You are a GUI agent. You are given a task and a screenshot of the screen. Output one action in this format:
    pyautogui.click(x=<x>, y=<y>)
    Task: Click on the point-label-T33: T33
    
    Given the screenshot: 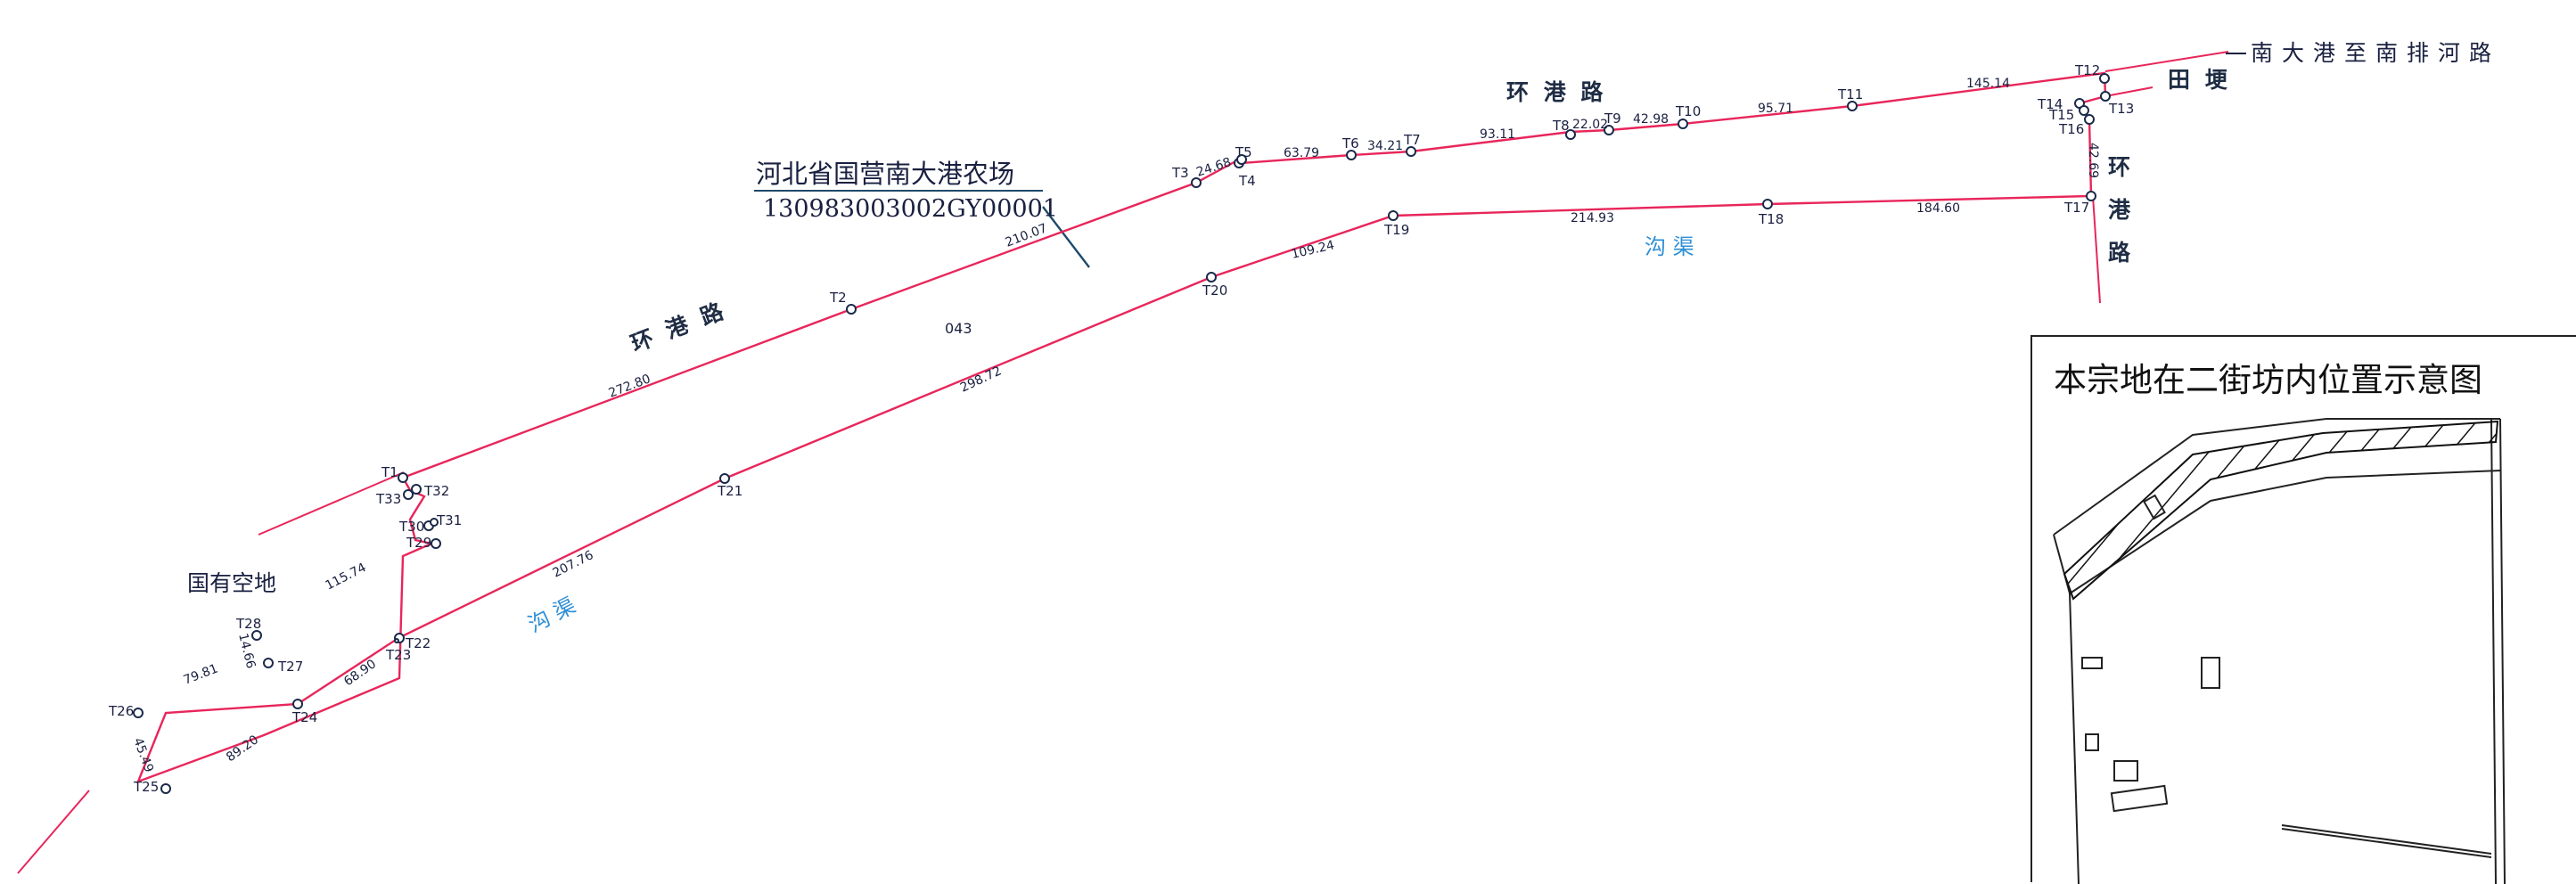 What is the action you would take?
    pyautogui.click(x=388, y=499)
    